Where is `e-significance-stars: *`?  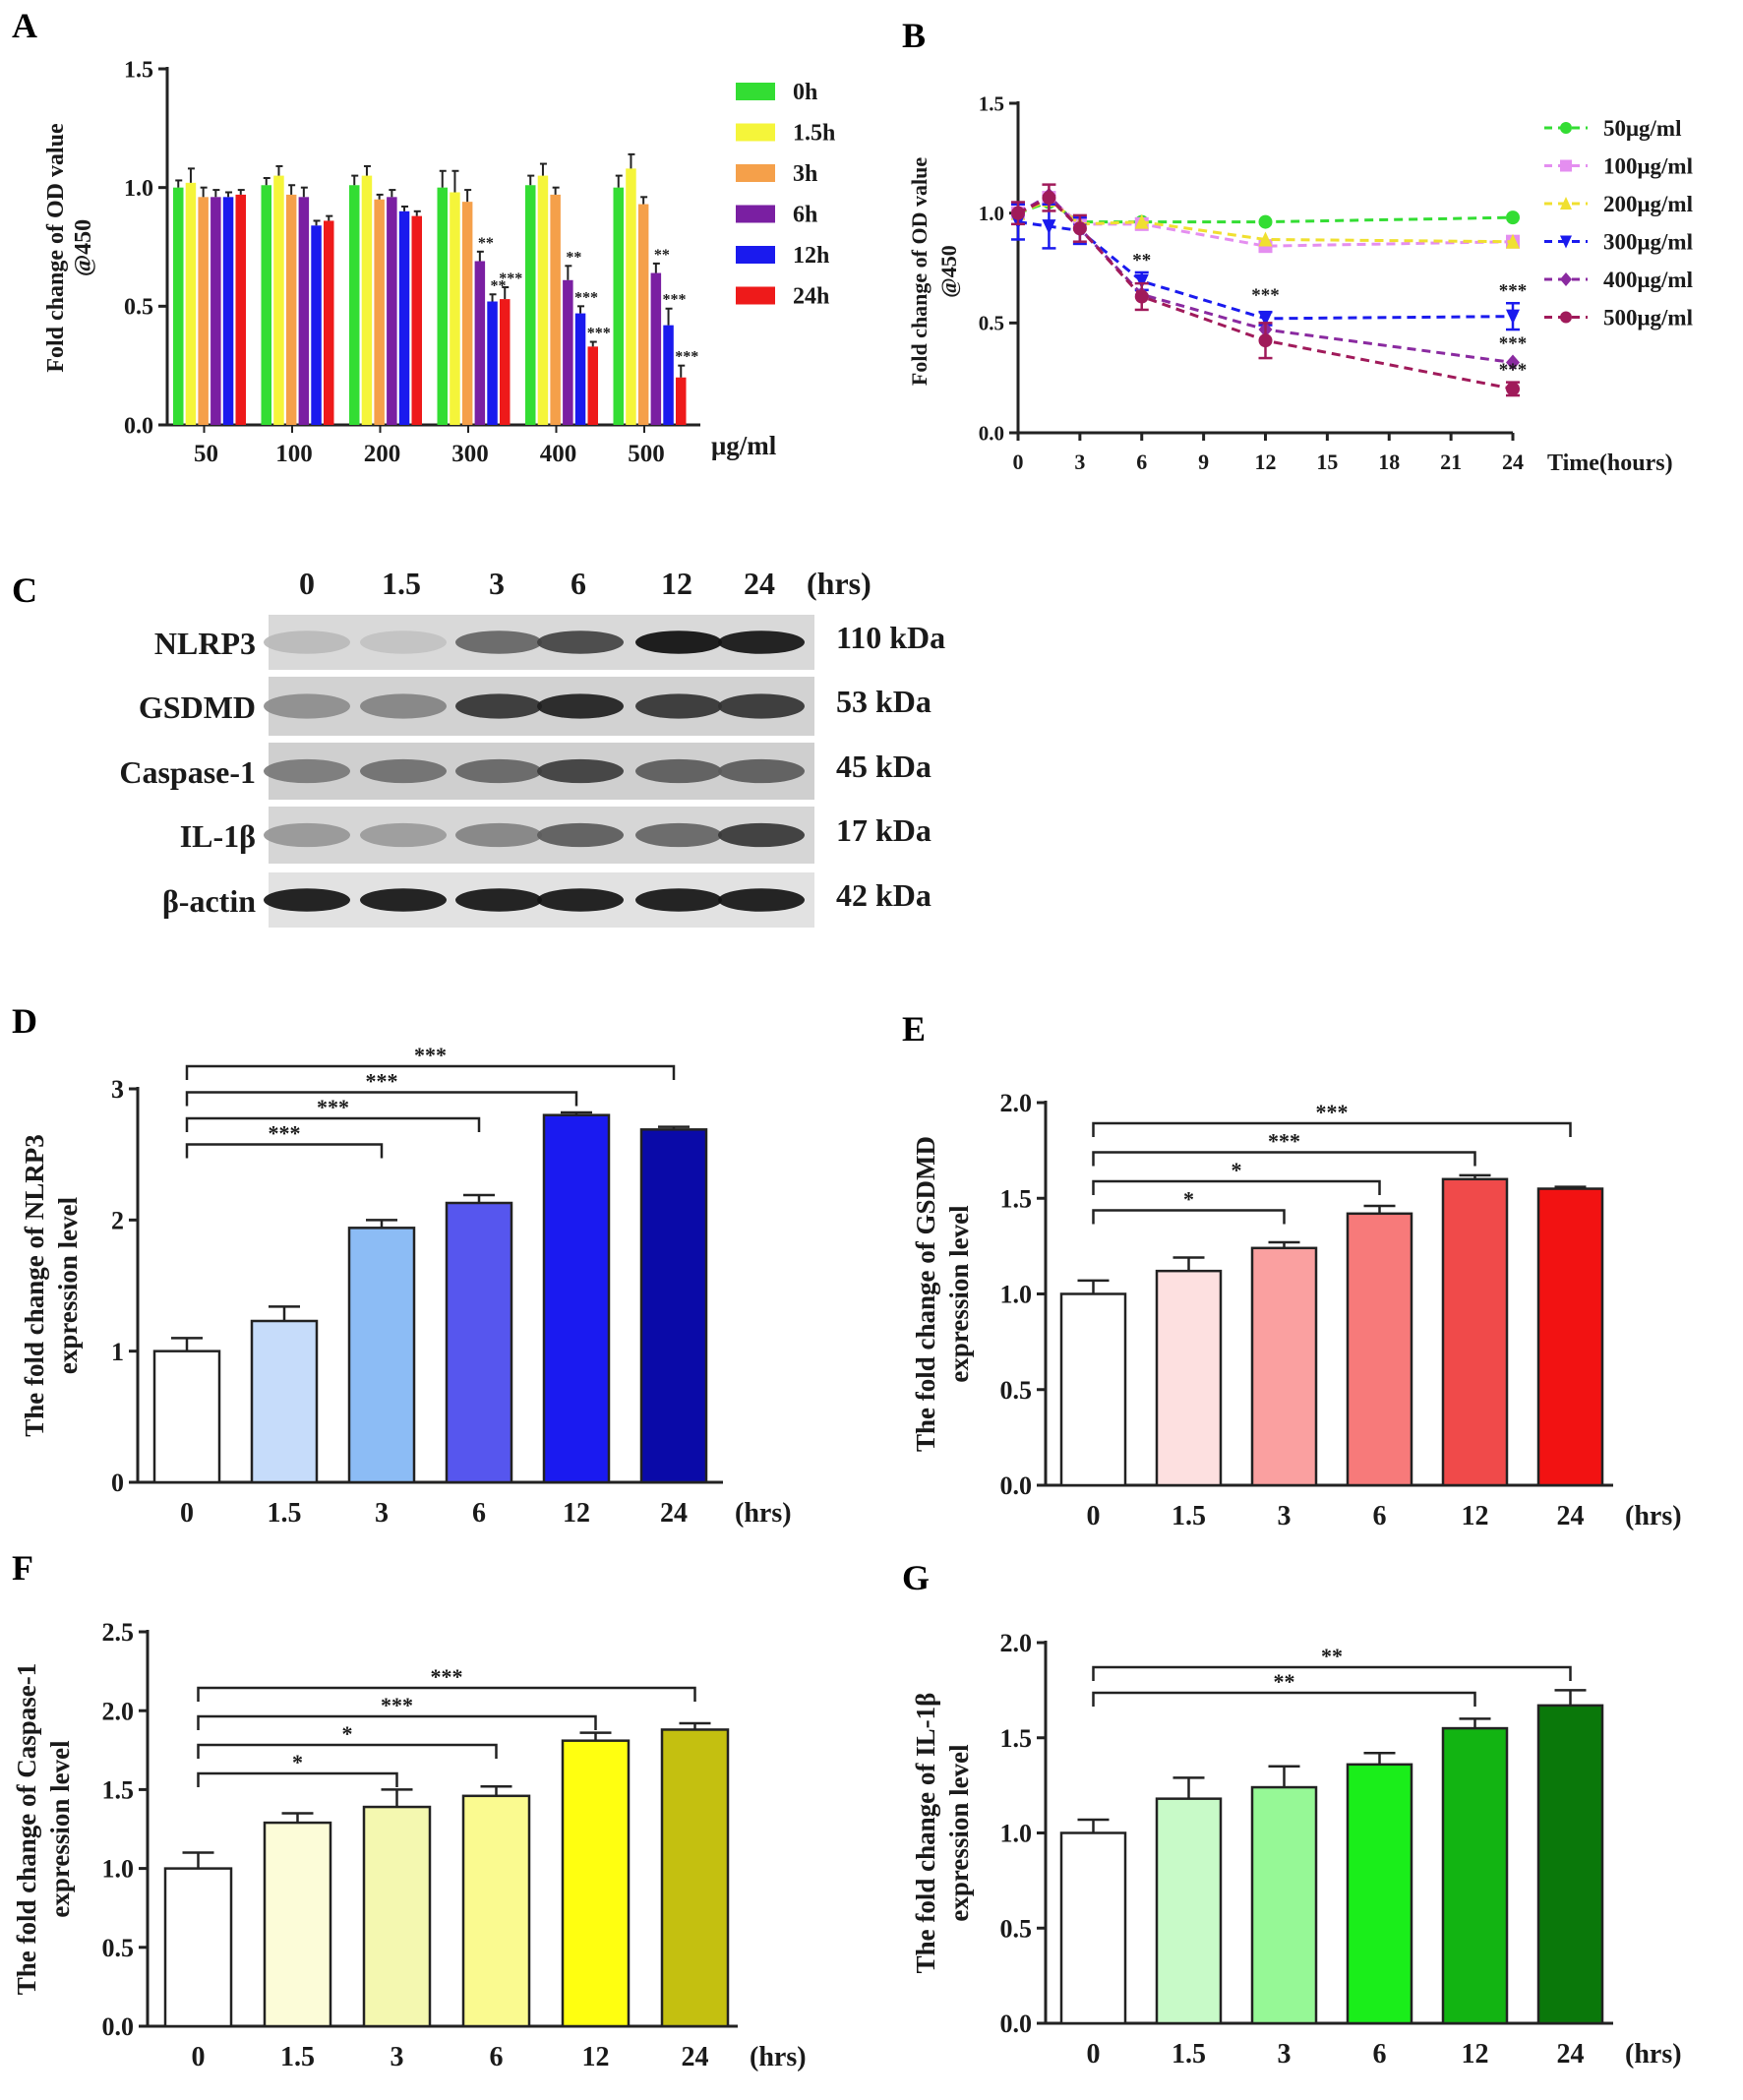
e-significance-stars: * is located at coordinates (1237, 1170).